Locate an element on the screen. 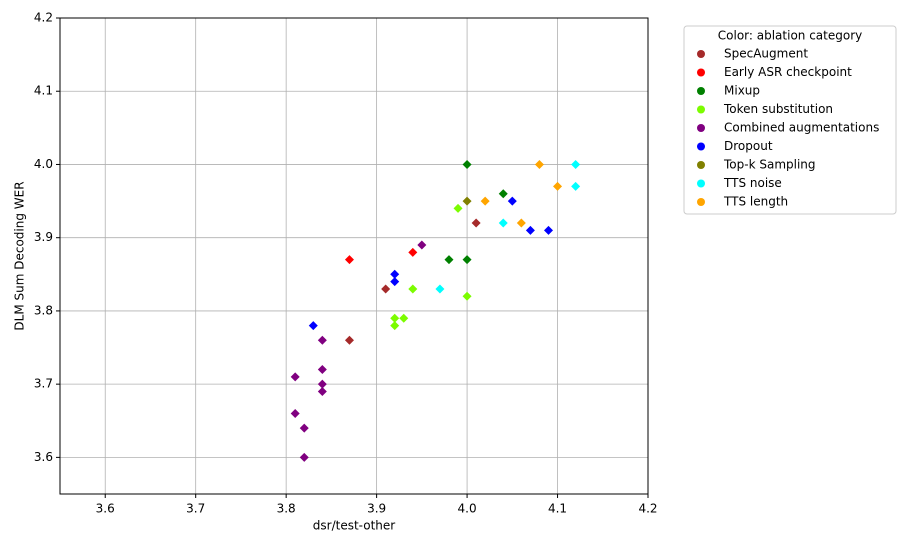 The height and width of the screenshot is (552, 913). legend-box is located at coordinates (790, 120).